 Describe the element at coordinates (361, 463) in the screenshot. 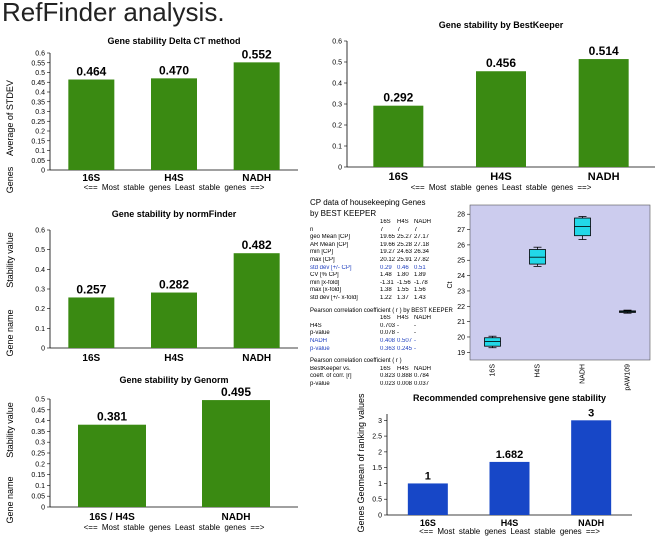

I see `y-axis-label: Genes Geomean of ranking values` at that location.